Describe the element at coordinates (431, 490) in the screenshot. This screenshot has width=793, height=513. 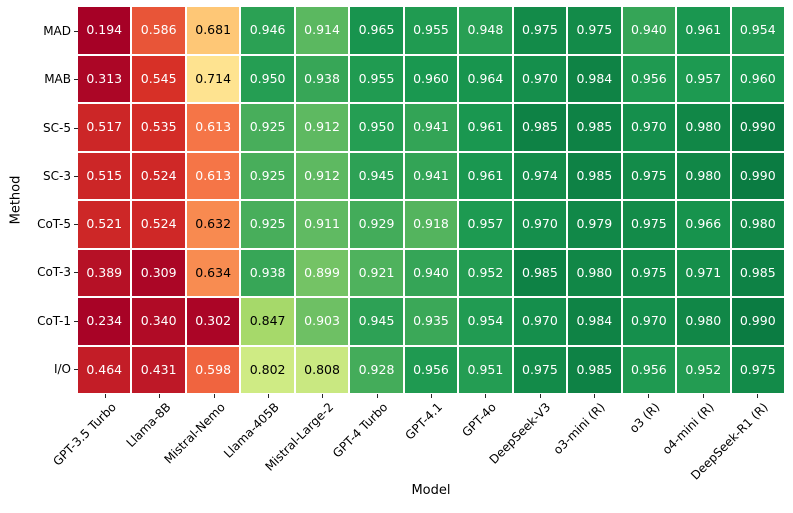
I see `x-axis-title: Model` at that location.